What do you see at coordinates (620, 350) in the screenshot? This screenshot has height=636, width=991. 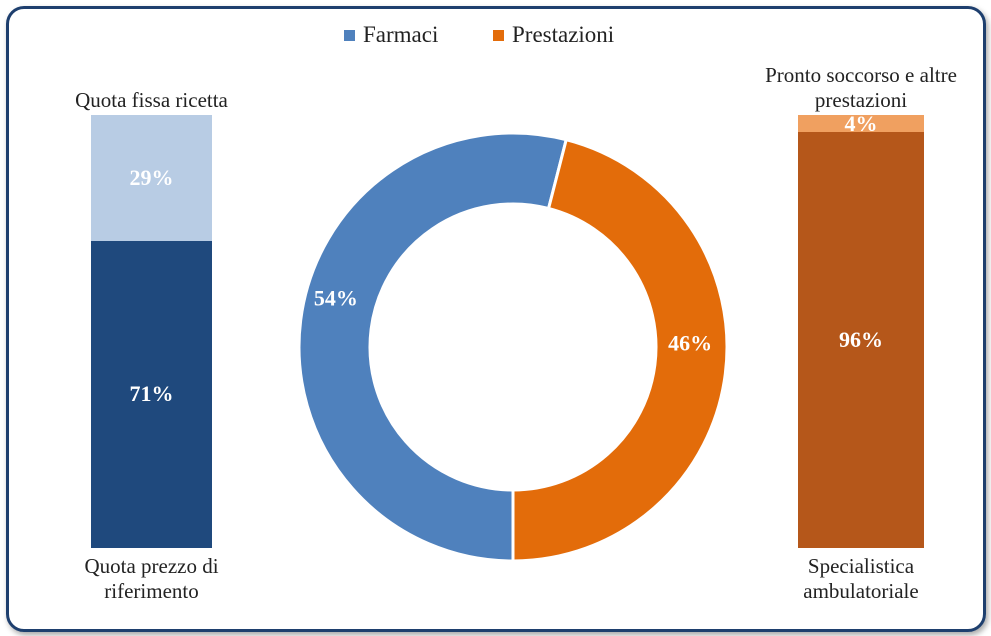 I see `donut-slice` at bounding box center [620, 350].